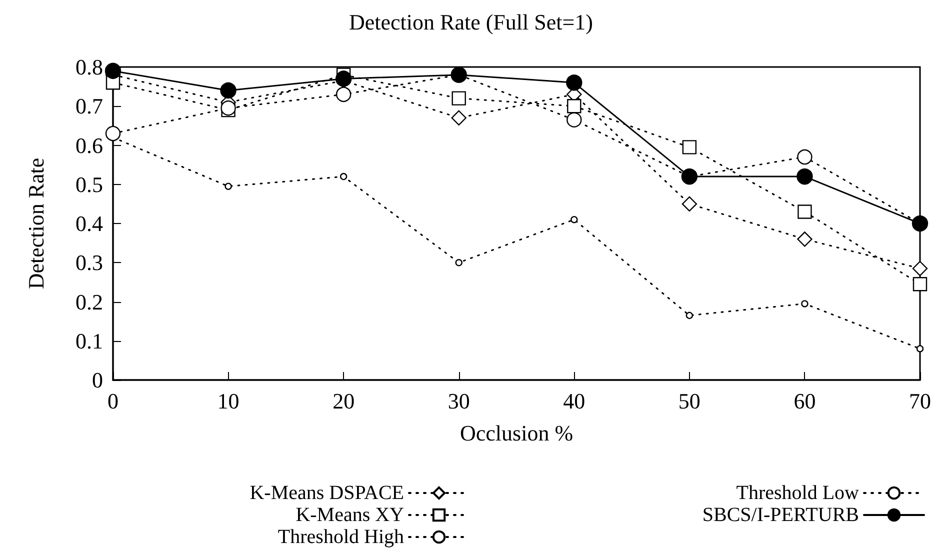 The height and width of the screenshot is (560, 942). Describe the element at coordinates (517, 433) in the screenshot. I see `x-axis-title: Occlusion %` at that location.